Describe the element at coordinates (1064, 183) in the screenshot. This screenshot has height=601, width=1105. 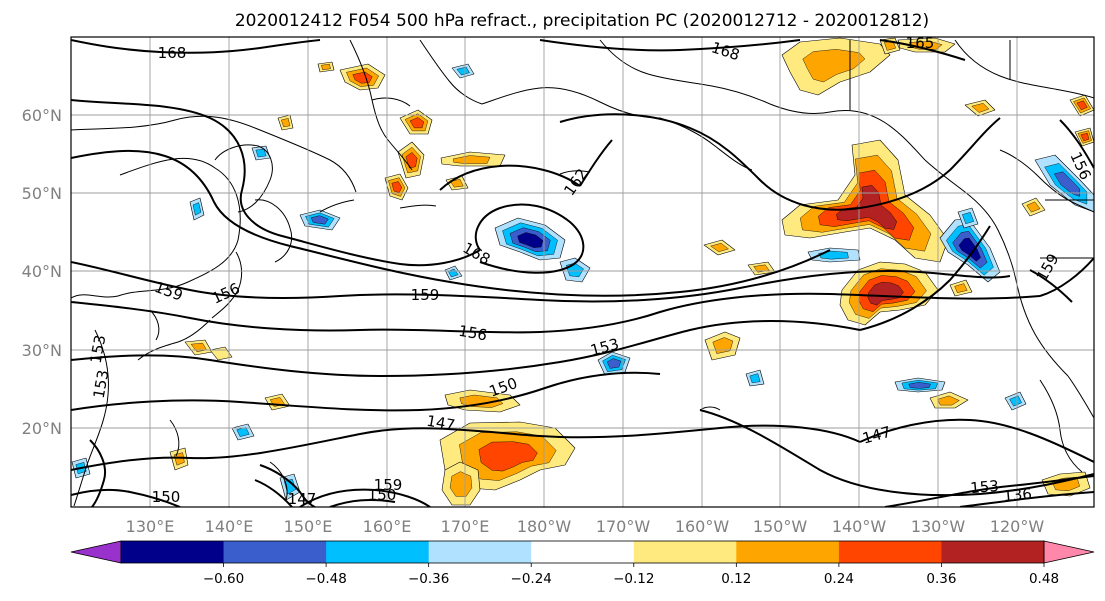
I see `neg-blob-pacific-northwest` at that location.